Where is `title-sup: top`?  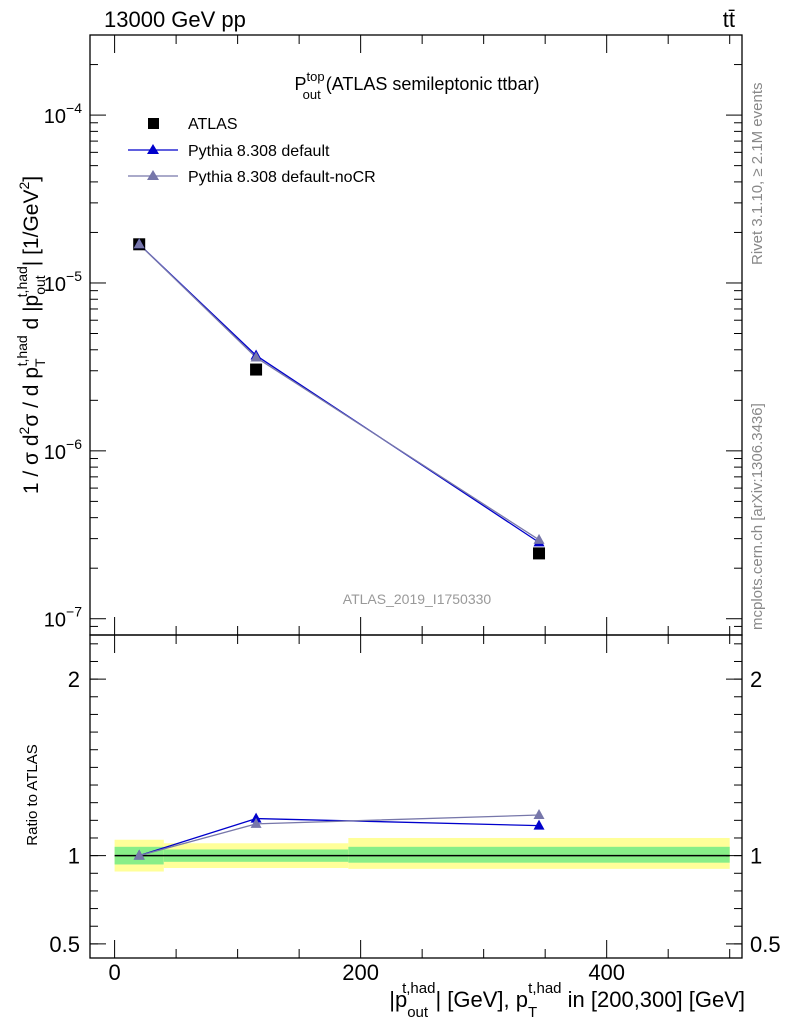 title-sup: top is located at coordinates (316, 76).